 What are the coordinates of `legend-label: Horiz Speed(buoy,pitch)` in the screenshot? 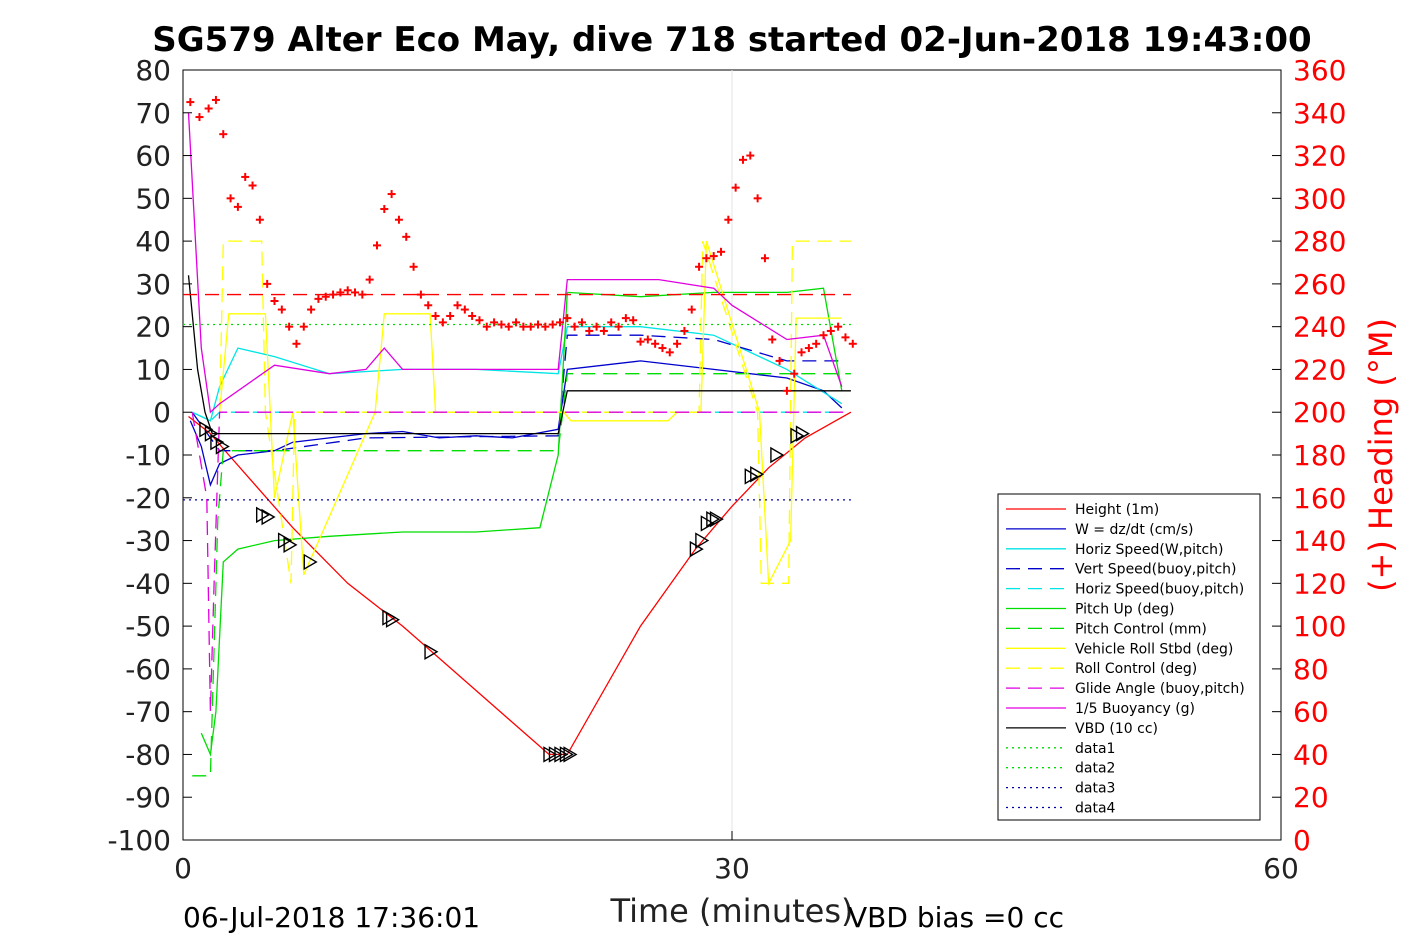 It's located at (1159, 590).